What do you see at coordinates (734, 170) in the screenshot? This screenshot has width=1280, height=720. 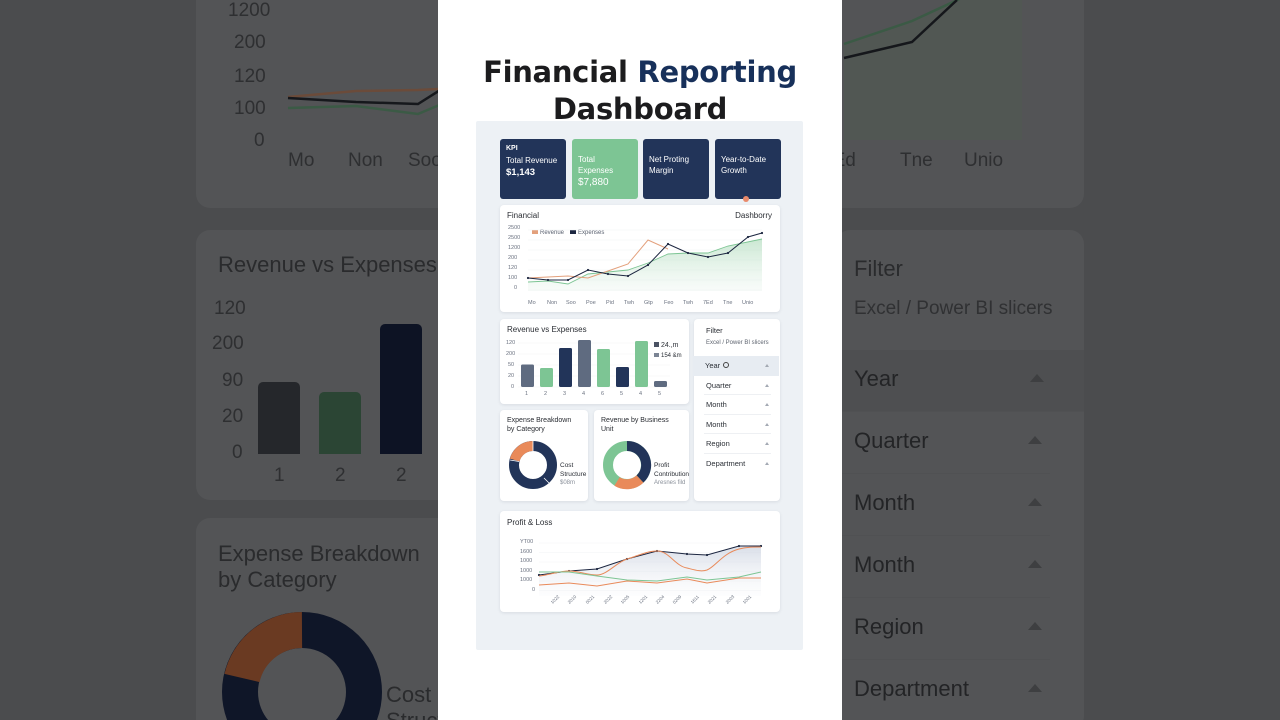 I see `kpi-value: Growth` at bounding box center [734, 170].